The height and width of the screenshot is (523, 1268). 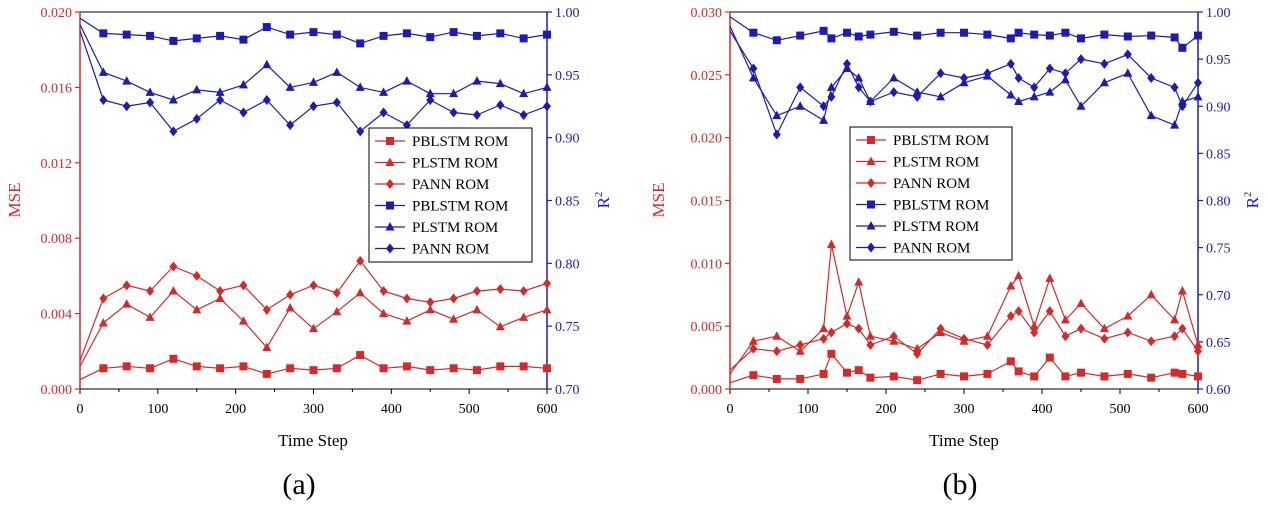 What do you see at coordinates (563, 202) in the screenshot?
I see `y-ticks-right: 0.70 0.75 0.80 0.85 0.90 0.95 1.00` at bounding box center [563, 202].